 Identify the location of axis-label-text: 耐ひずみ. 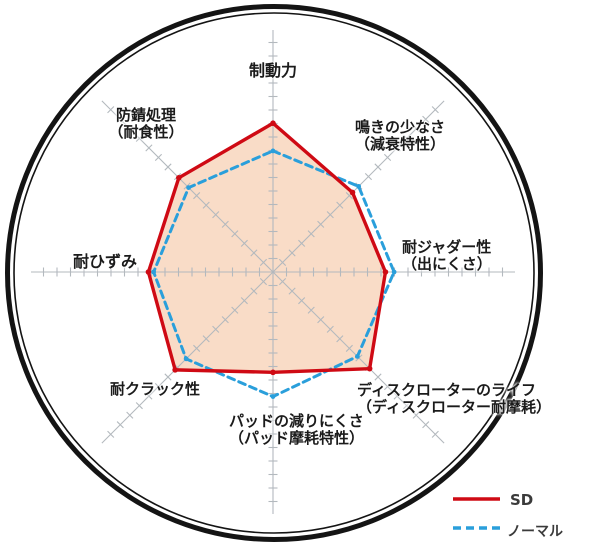
(105, 261).